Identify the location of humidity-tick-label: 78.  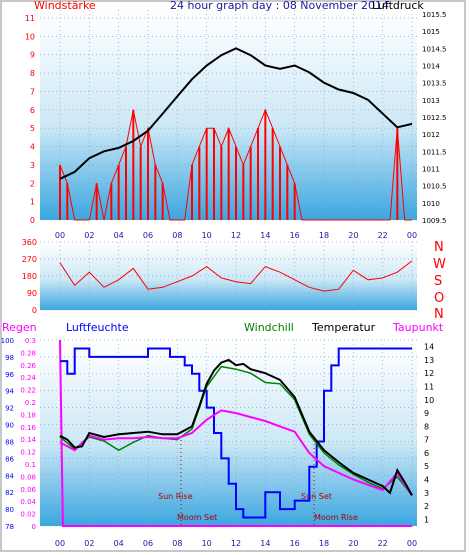
(9, 527).